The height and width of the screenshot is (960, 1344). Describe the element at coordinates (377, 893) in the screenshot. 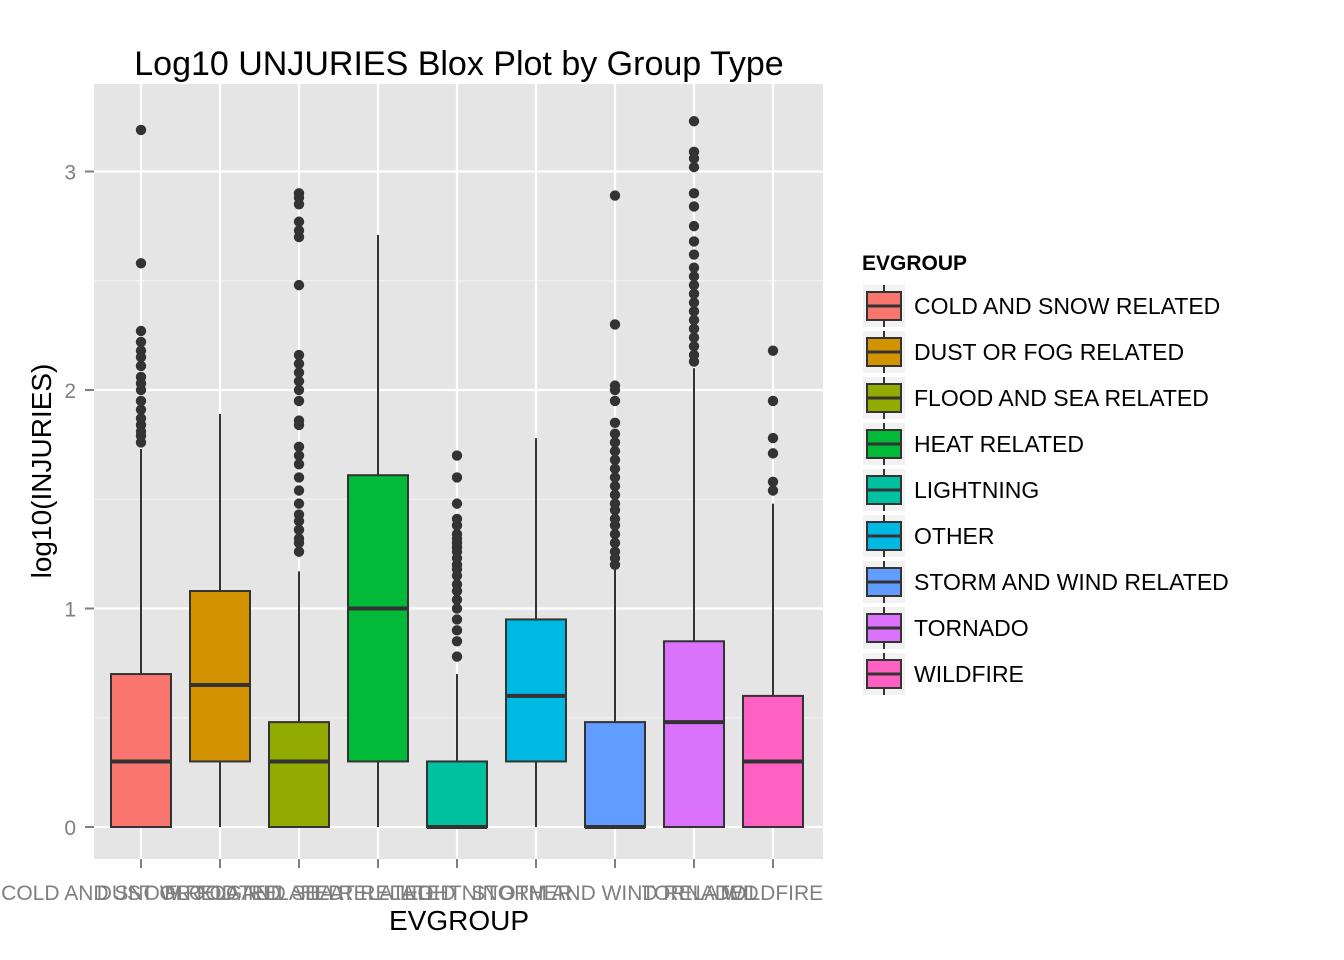

I see `x-tick-label: HEAT RELATED` at that location.